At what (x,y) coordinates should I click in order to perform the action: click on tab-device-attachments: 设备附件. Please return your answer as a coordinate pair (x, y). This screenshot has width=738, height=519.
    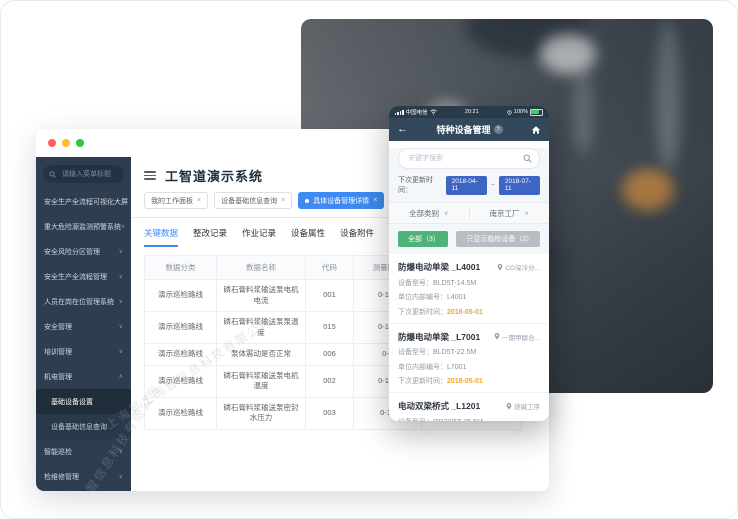
    Looking at the image, I should click on (357, 233).